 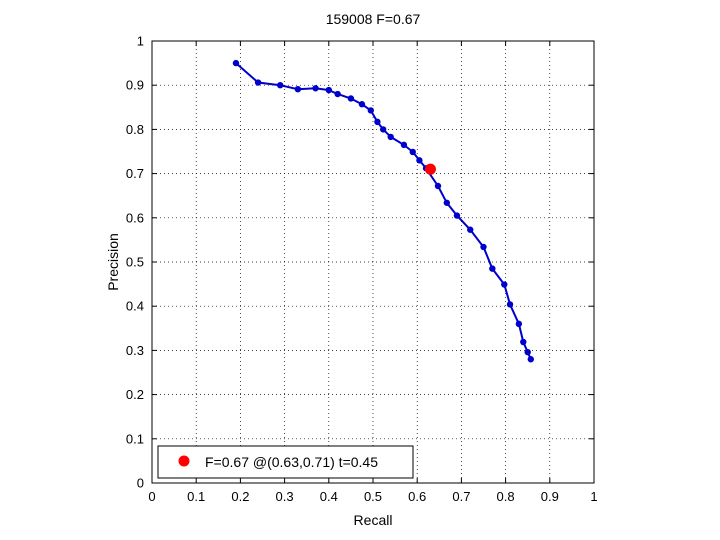 What do you see at coordinates (506, 496) in the screenshot?
I see `x-tick-label: 0.8` at bounding box center [506, 496].